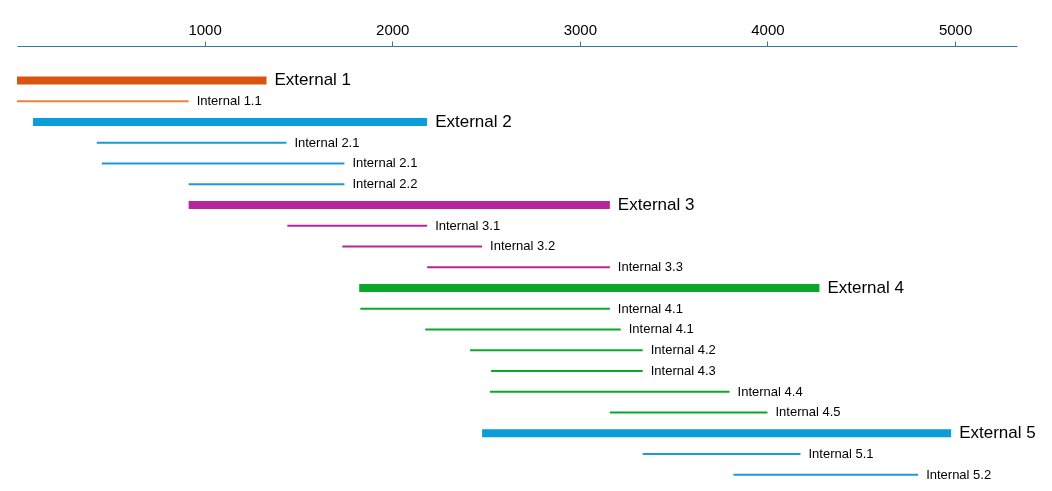 The image size is (1052, 491). I want to click on x-tick-label: 3000, so click(580, 29).